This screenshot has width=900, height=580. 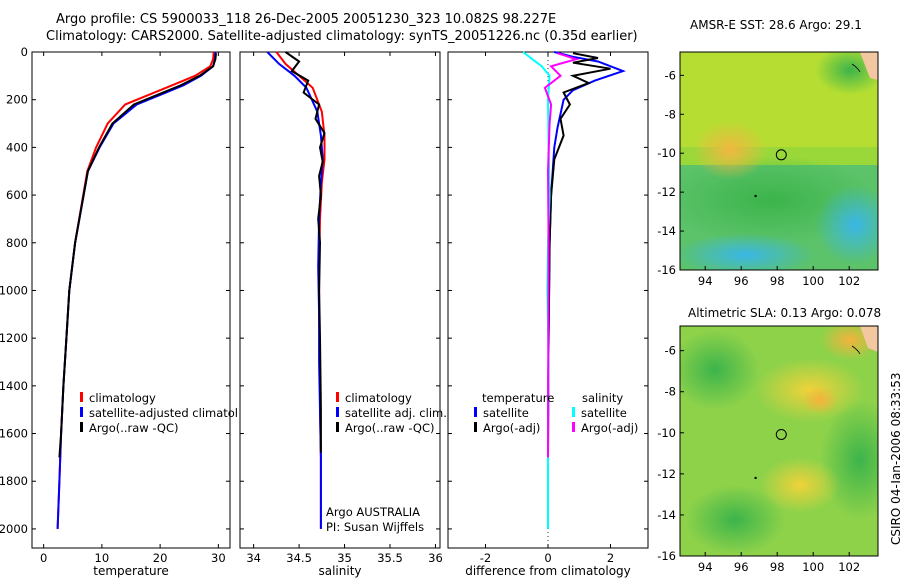 I want to click on legend-label: satellite-adjusted climatology, so click(x=163, y=413).